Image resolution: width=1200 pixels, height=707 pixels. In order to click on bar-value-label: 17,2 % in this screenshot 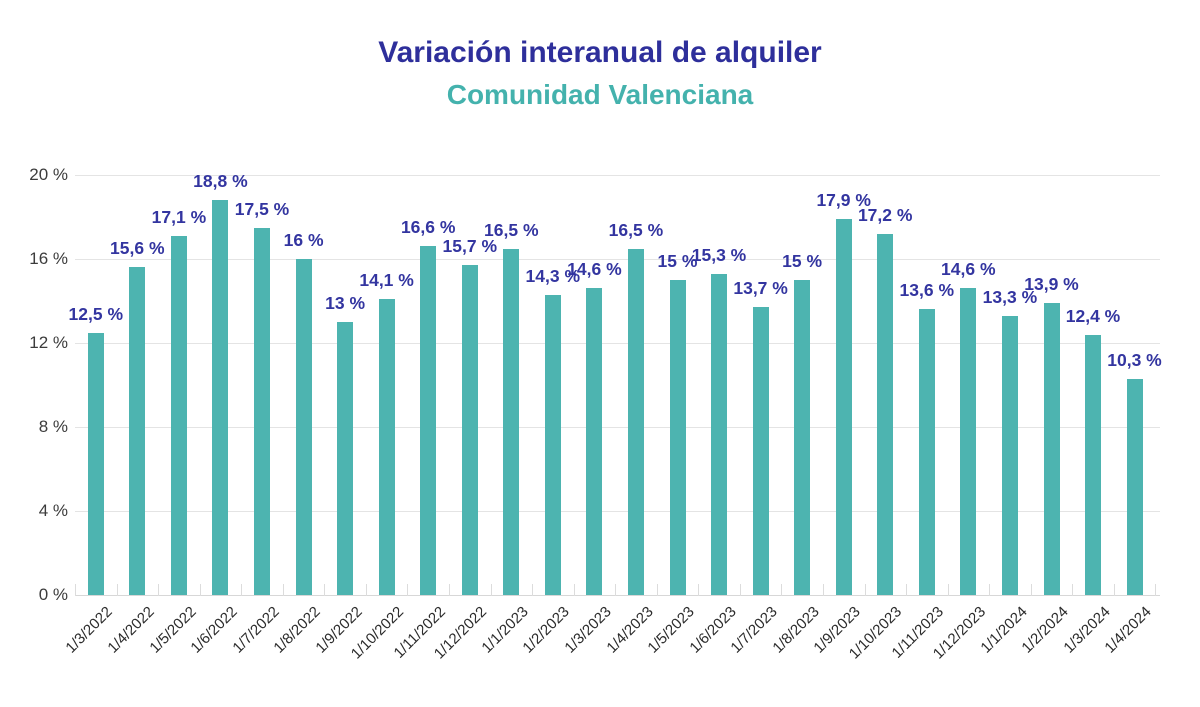, I will do `click(885, 214)`.